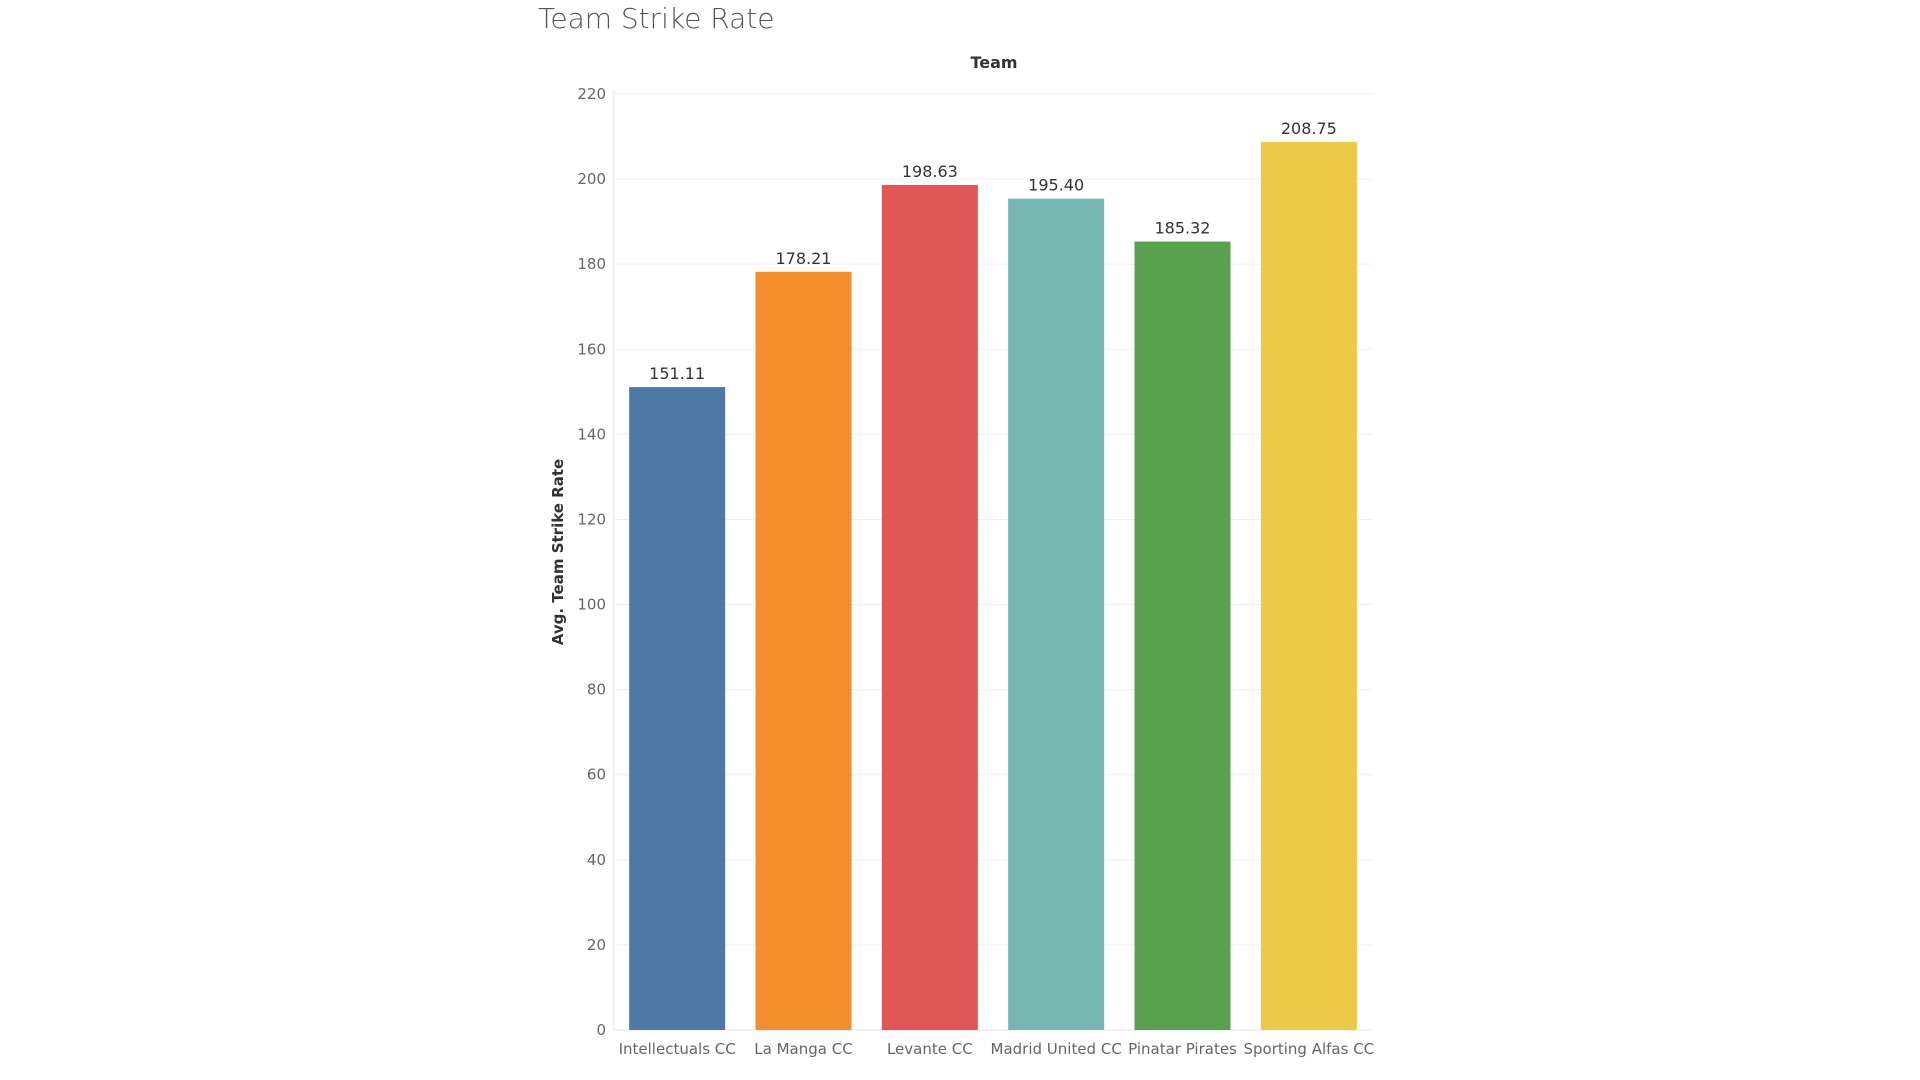 This screenshot has height=1080, width=1920. Describe the element at coordinates (558, 552) in the screenshot. I see `y-axis-title: Avg. Team Strike Rate` at that location.